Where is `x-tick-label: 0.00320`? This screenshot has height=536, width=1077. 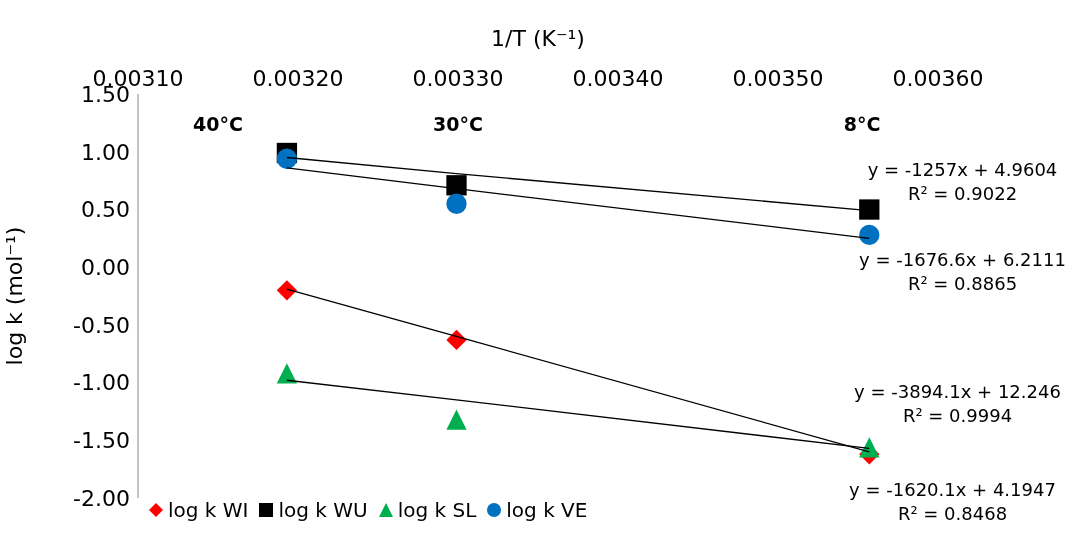 x-tick-label: 0.00320 is located at coordinates (298, 78).